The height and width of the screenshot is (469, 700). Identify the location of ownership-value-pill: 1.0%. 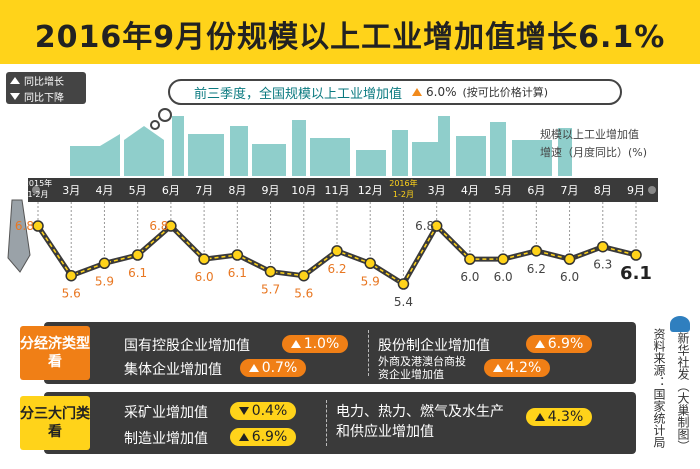
(315, 344).